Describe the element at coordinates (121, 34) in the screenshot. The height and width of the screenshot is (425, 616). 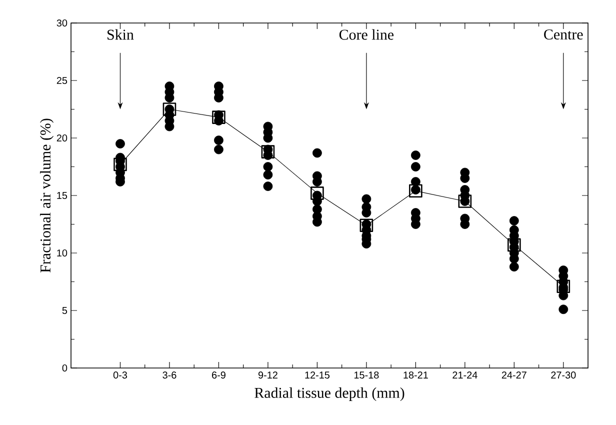
I see `annotation: Skin` at that location.